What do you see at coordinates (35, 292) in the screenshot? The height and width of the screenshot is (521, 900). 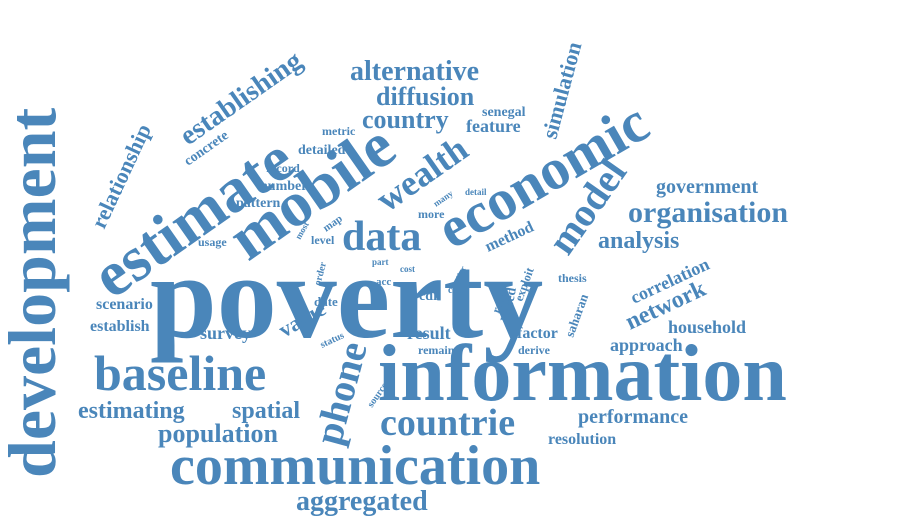 I see `word-development: development` at bounding box center [35, 292].